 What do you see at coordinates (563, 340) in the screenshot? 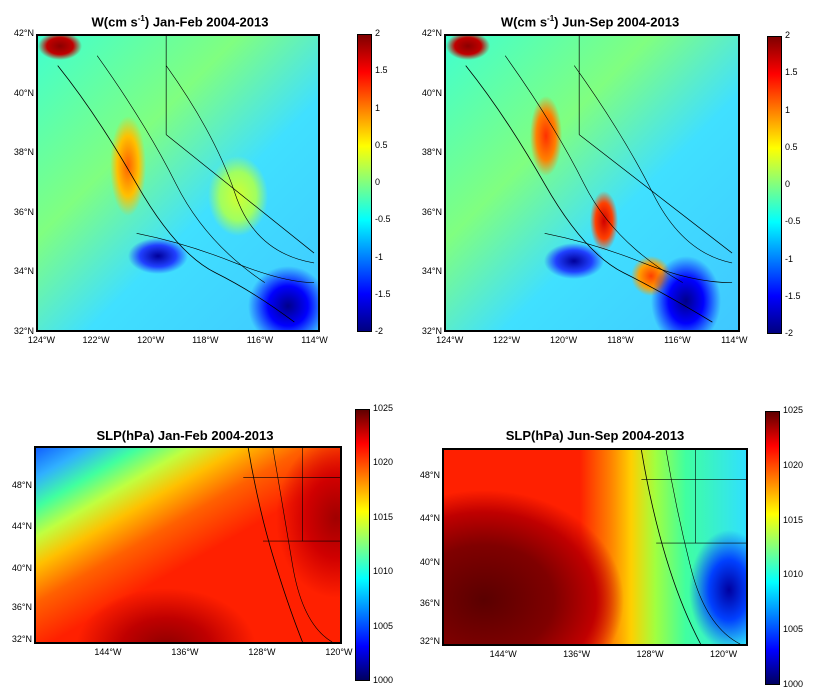
I see `panel2-xtick: 120°W` at bounding box center [563, 340].